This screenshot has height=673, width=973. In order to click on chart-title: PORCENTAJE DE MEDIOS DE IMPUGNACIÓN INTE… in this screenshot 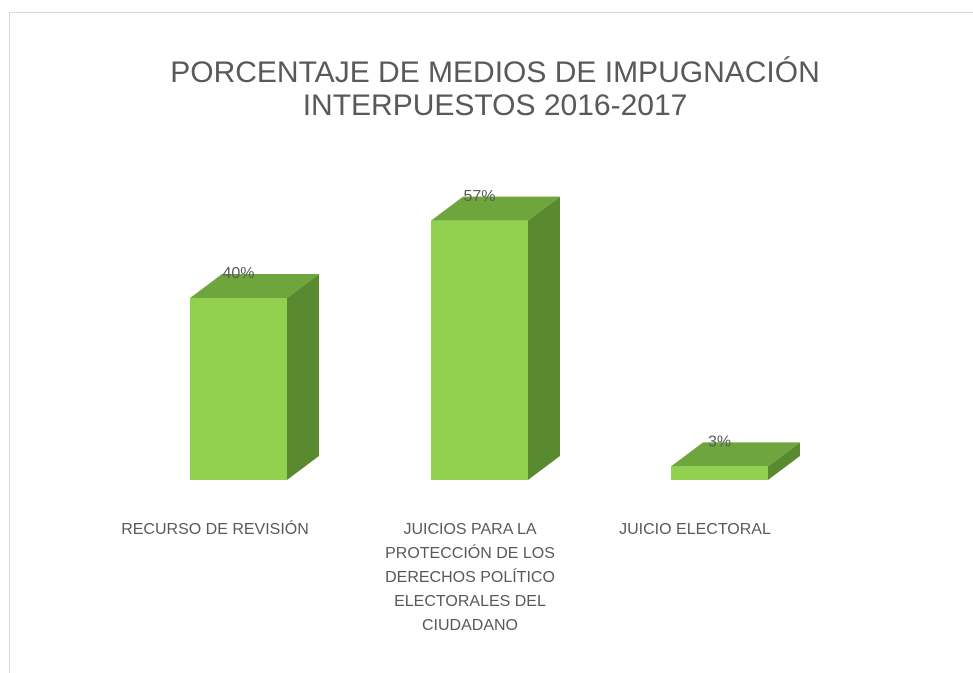, I will do `click(495, 89)`.